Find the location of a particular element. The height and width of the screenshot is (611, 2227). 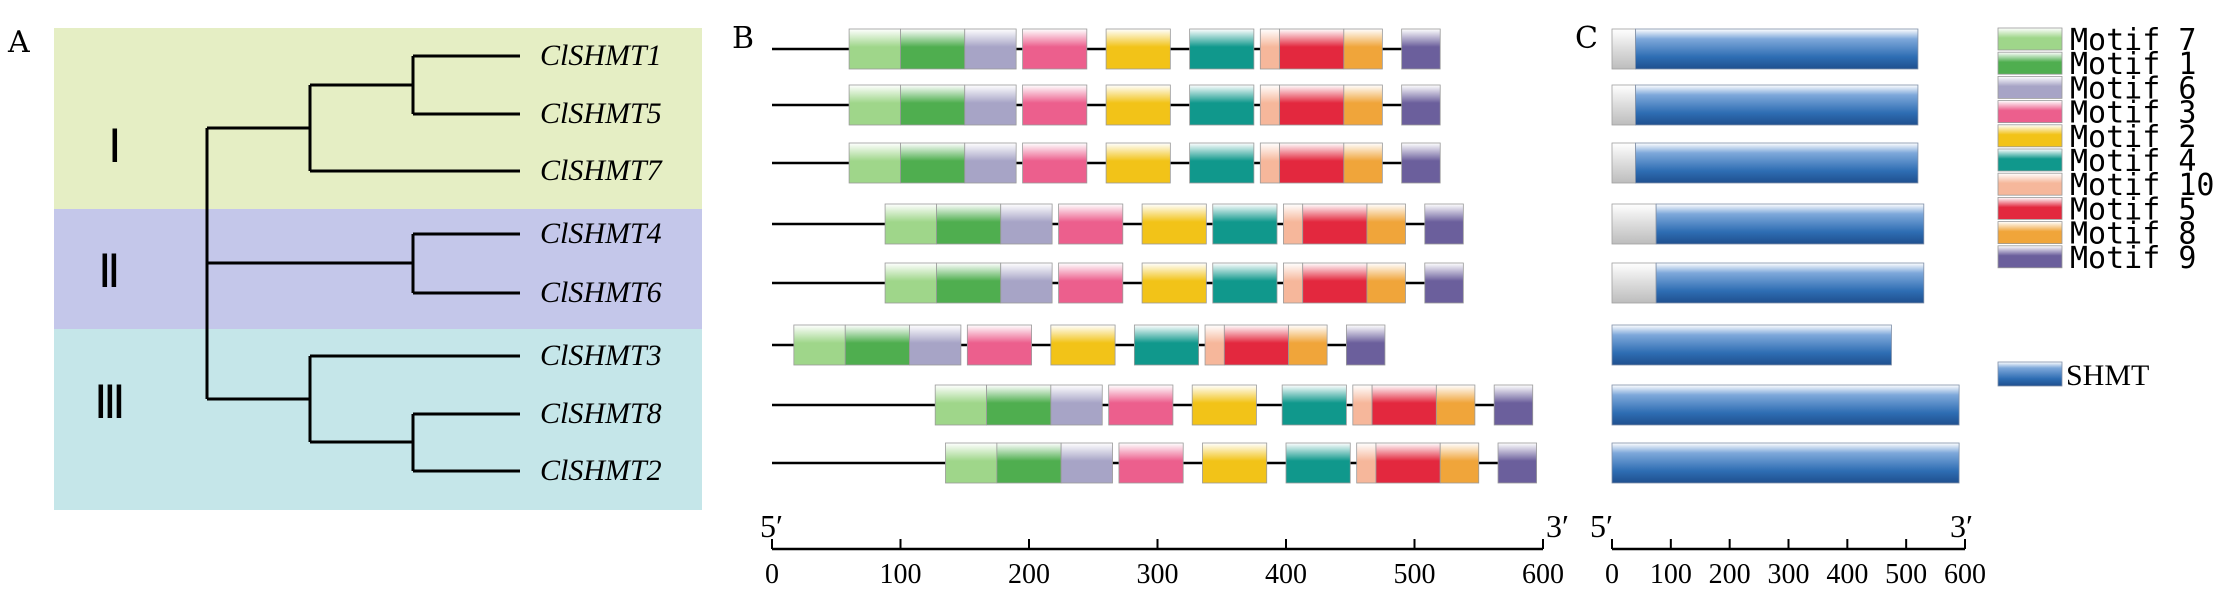

gene-label: ClSHMT7 is located at coordinates (602, 170).